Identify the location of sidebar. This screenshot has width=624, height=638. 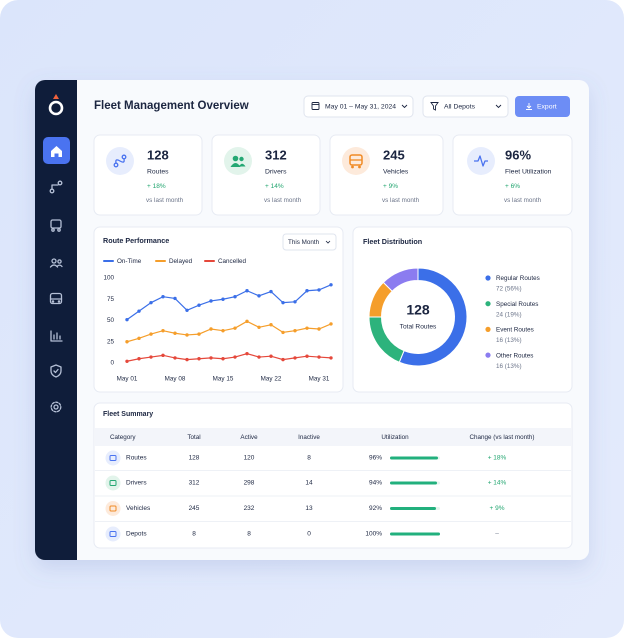
(56, 320).